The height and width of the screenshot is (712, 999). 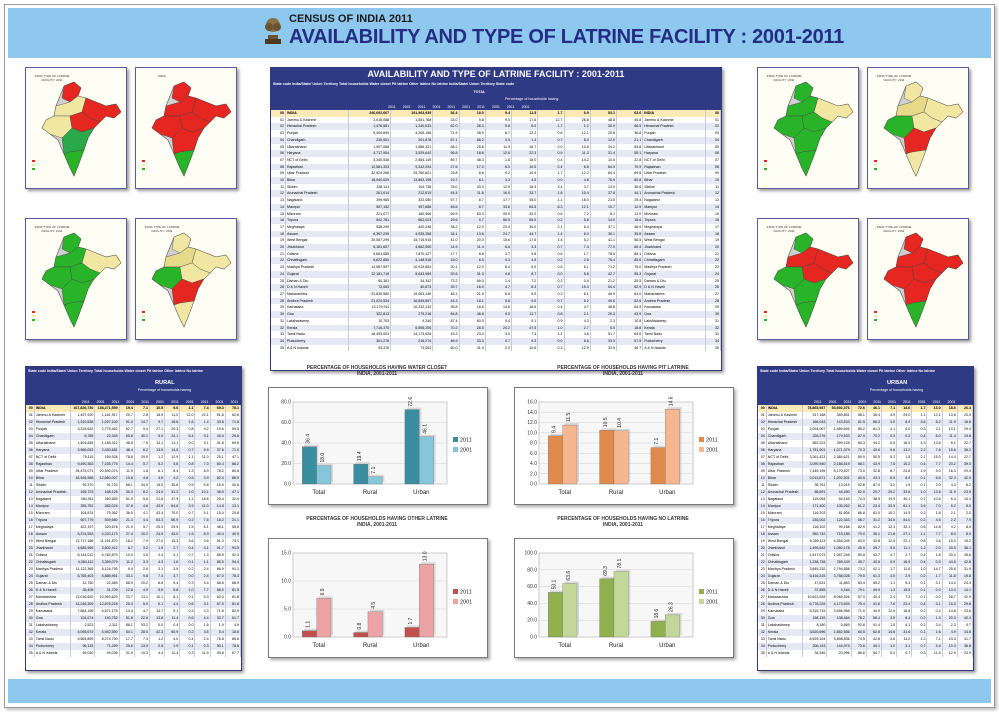 I want to click on table-cell: 662,023, so click(x=412, y=220).